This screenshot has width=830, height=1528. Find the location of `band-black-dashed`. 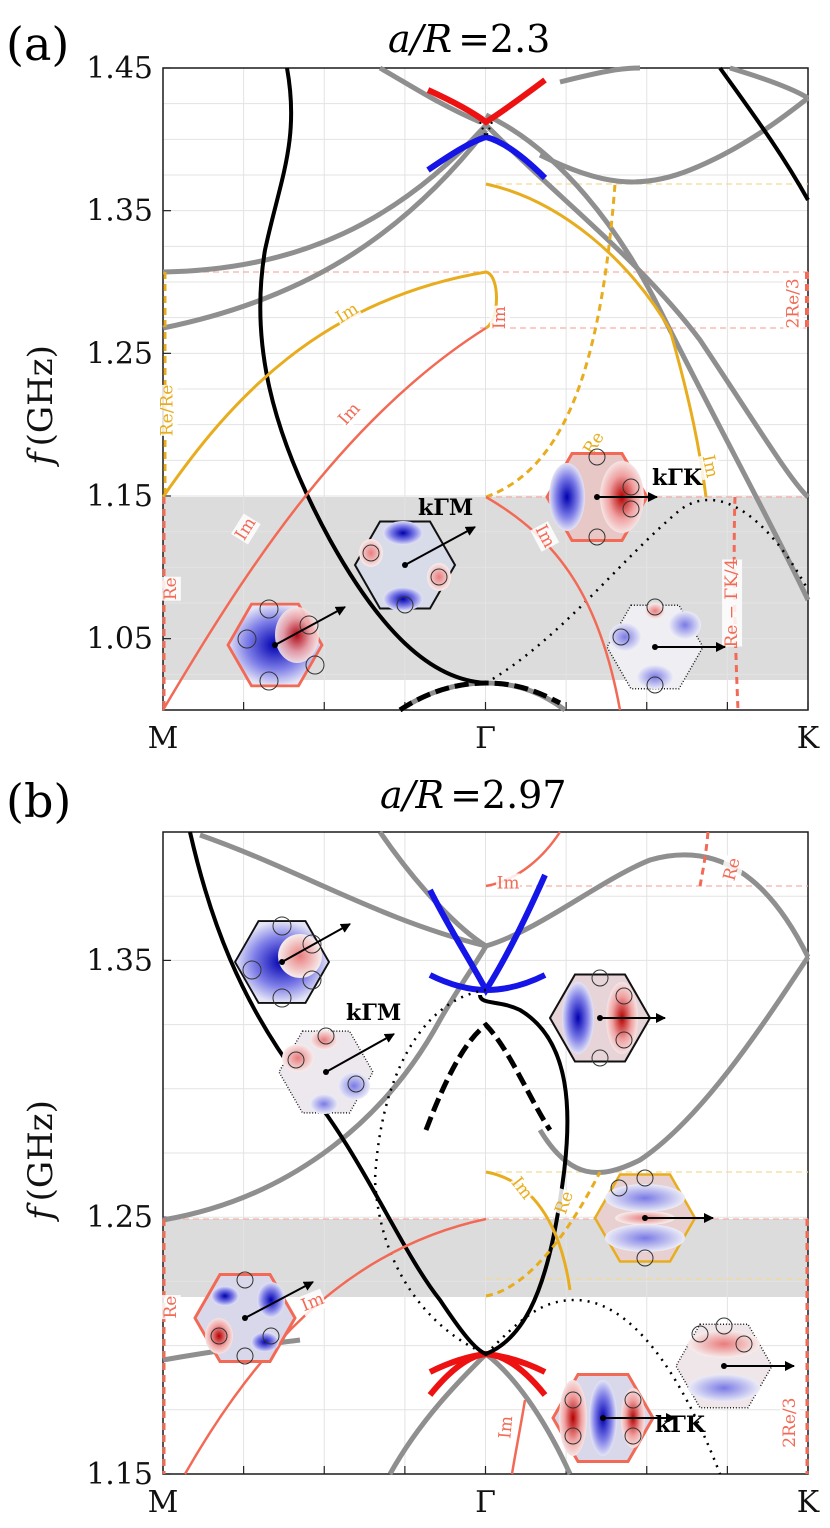

band-black-dashed is located at coordinates (488, 1076).